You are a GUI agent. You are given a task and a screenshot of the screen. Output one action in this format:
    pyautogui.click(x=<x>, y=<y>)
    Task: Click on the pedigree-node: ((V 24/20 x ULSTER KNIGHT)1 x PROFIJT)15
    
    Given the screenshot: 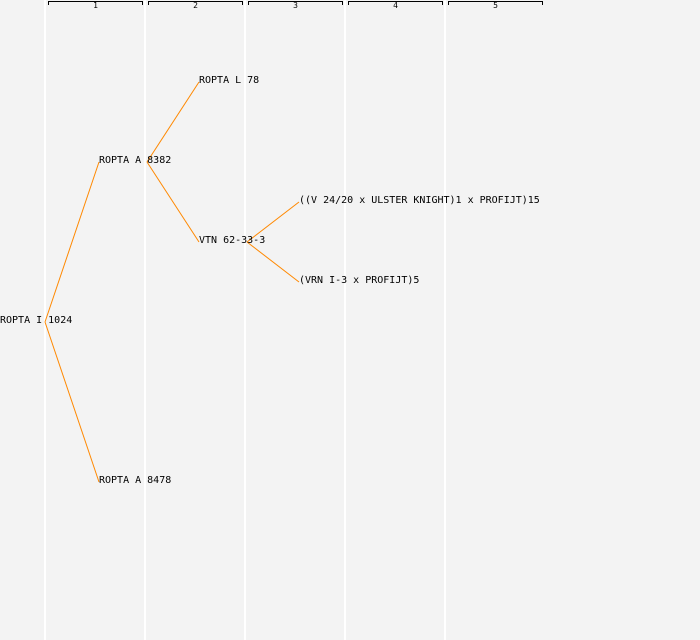 What is the action you would take?
    pyautogui.click(x=419, y=200)
    